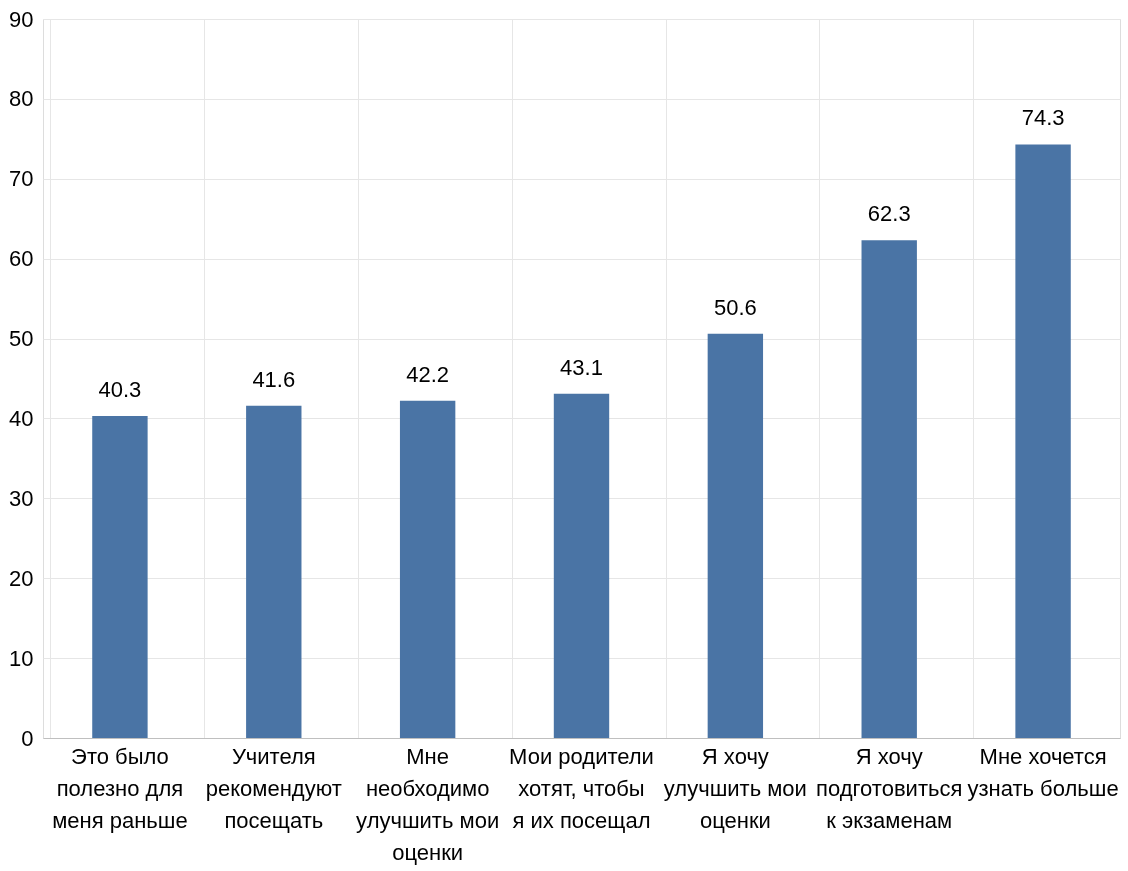  Describe the element at coordinates (581, 788) in the screenshot. I see `x-tick-label: Мои родители хотят, чтобы я их посещал` at that location.